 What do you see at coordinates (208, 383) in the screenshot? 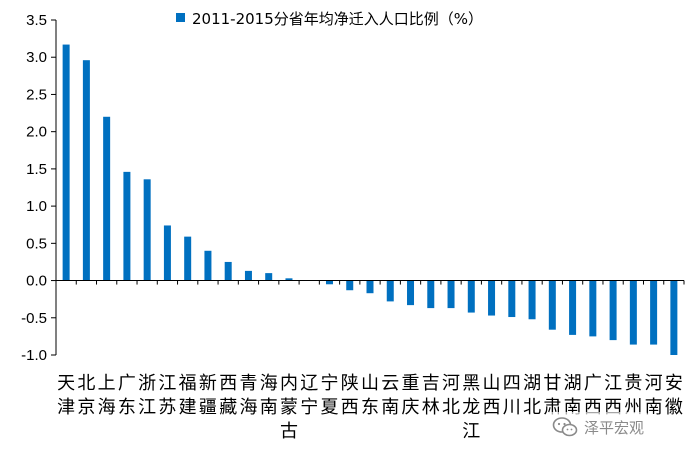
I see `category-label-char: 新` at bounding box center [208, 383].